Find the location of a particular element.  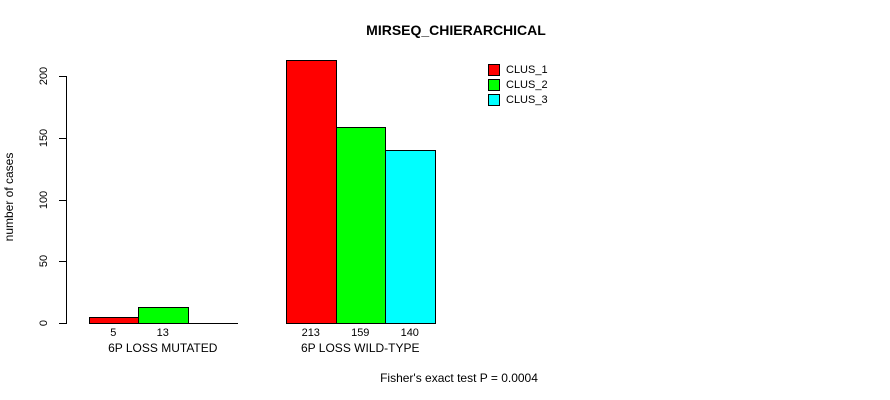

x-axis-category-label: 6P LOSS MUTATED is located at coordinates (163, 348).